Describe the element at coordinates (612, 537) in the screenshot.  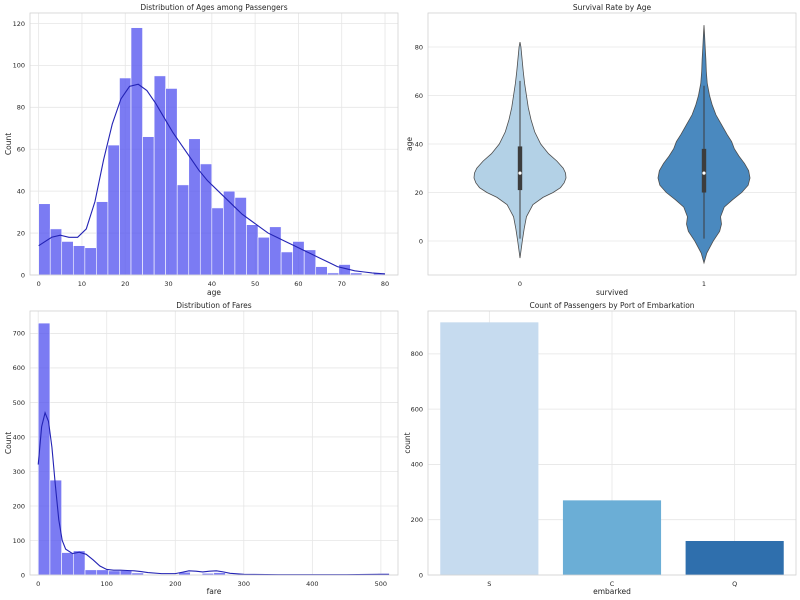
I see `embarked-bar-c` at that location.